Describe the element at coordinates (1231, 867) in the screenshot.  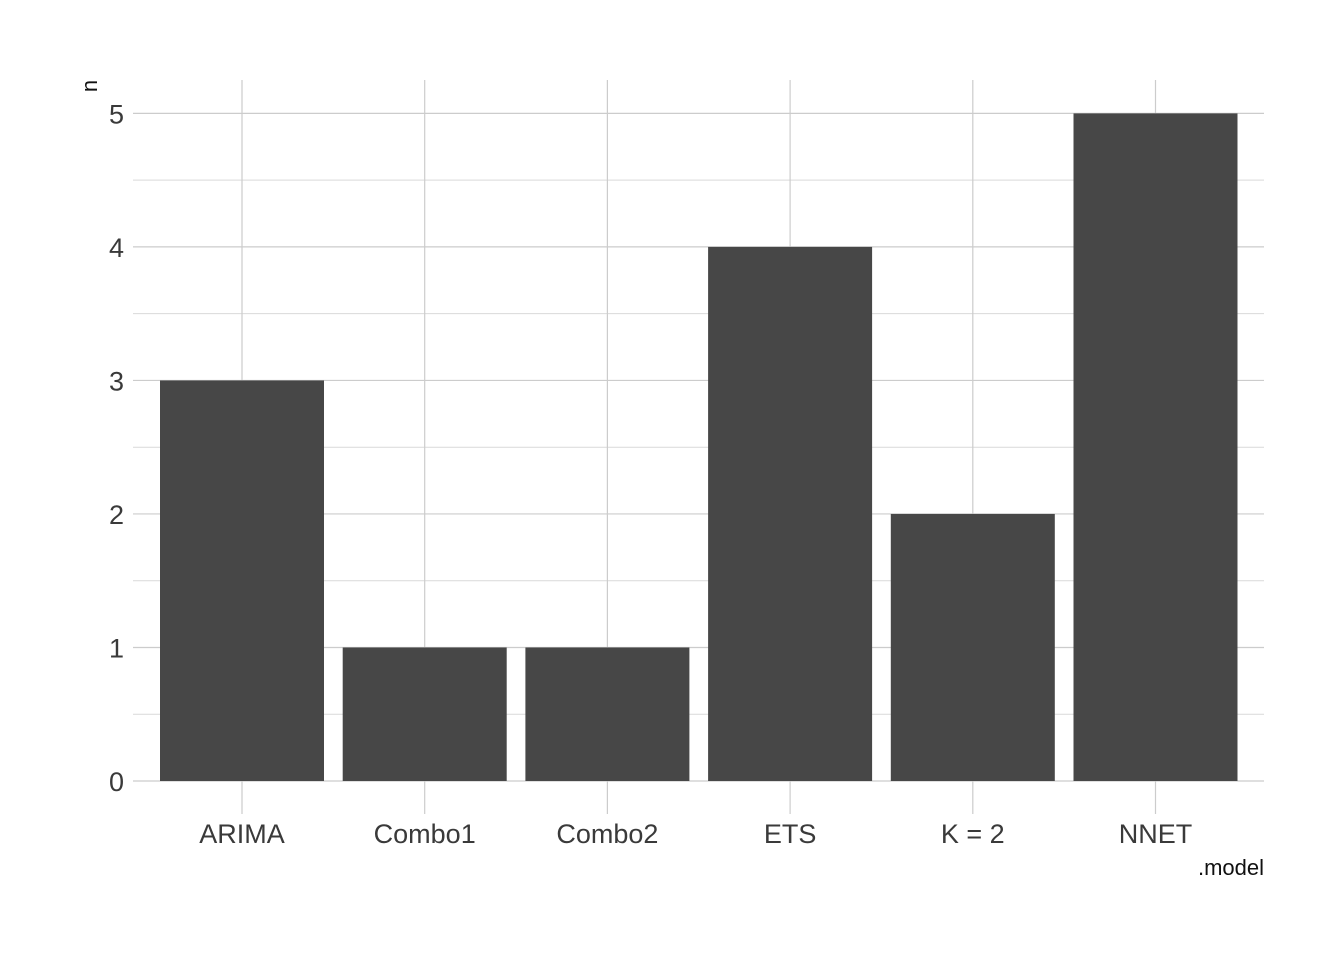
I see `x-axis-title: .model` at that location.